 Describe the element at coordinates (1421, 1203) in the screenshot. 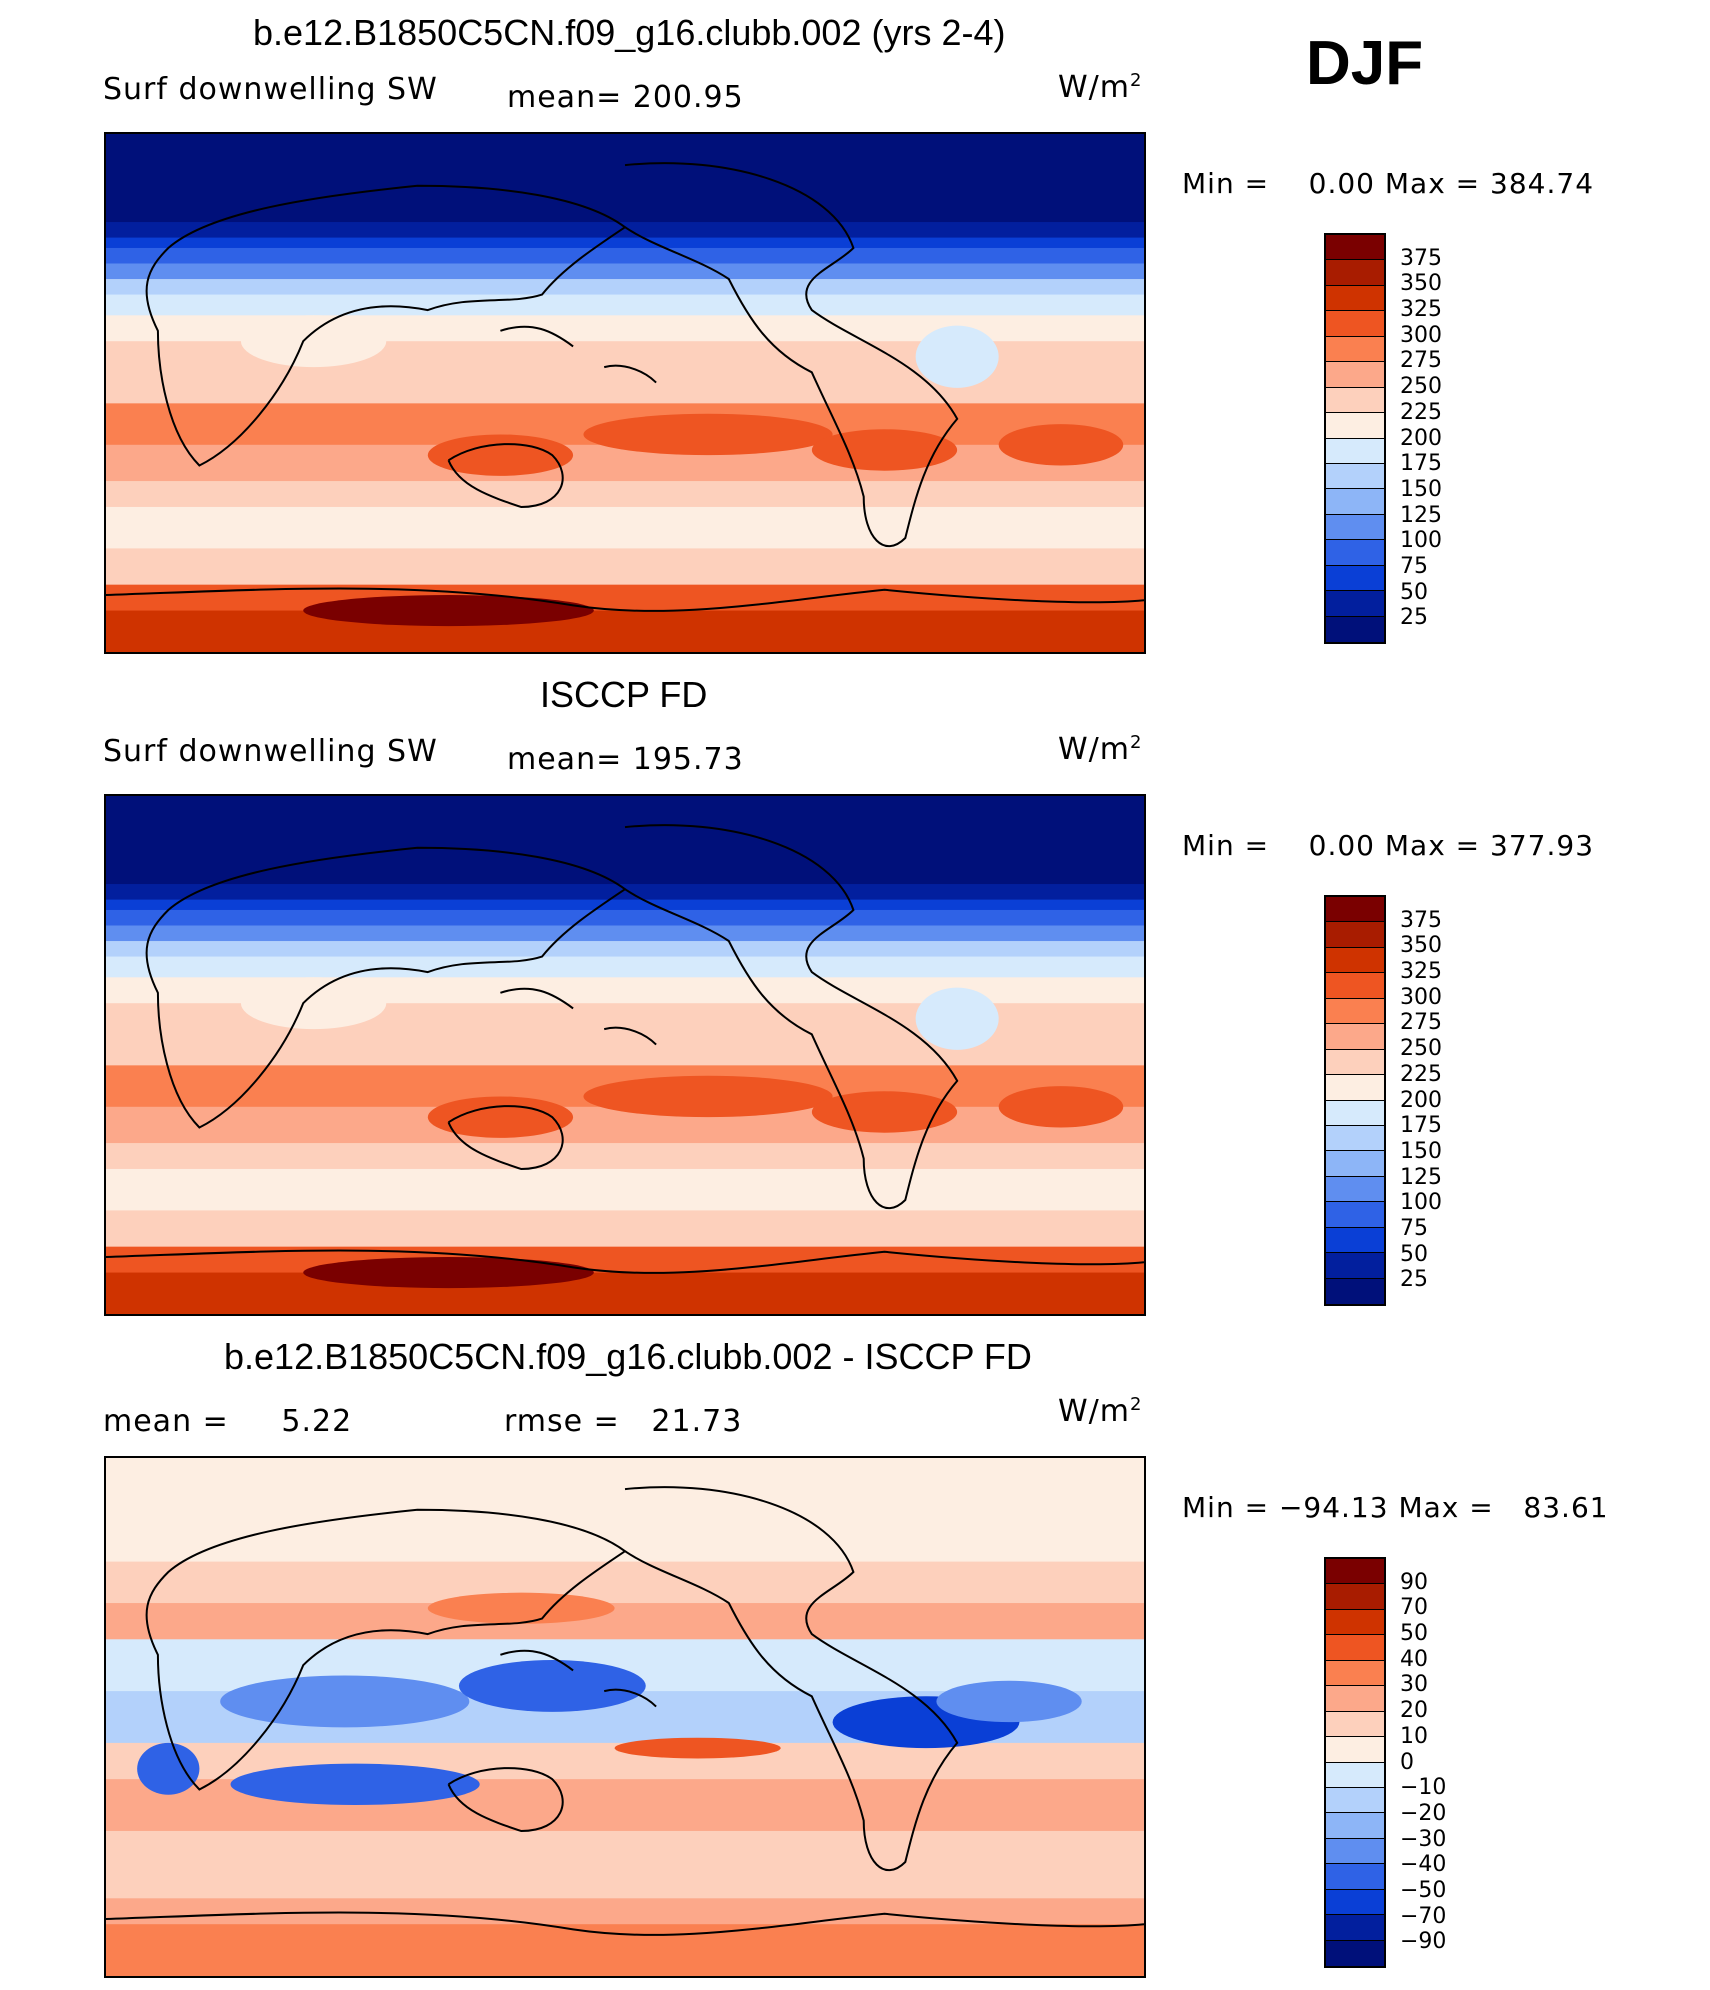

I see `colorbar-tick-label: 100` at that location.